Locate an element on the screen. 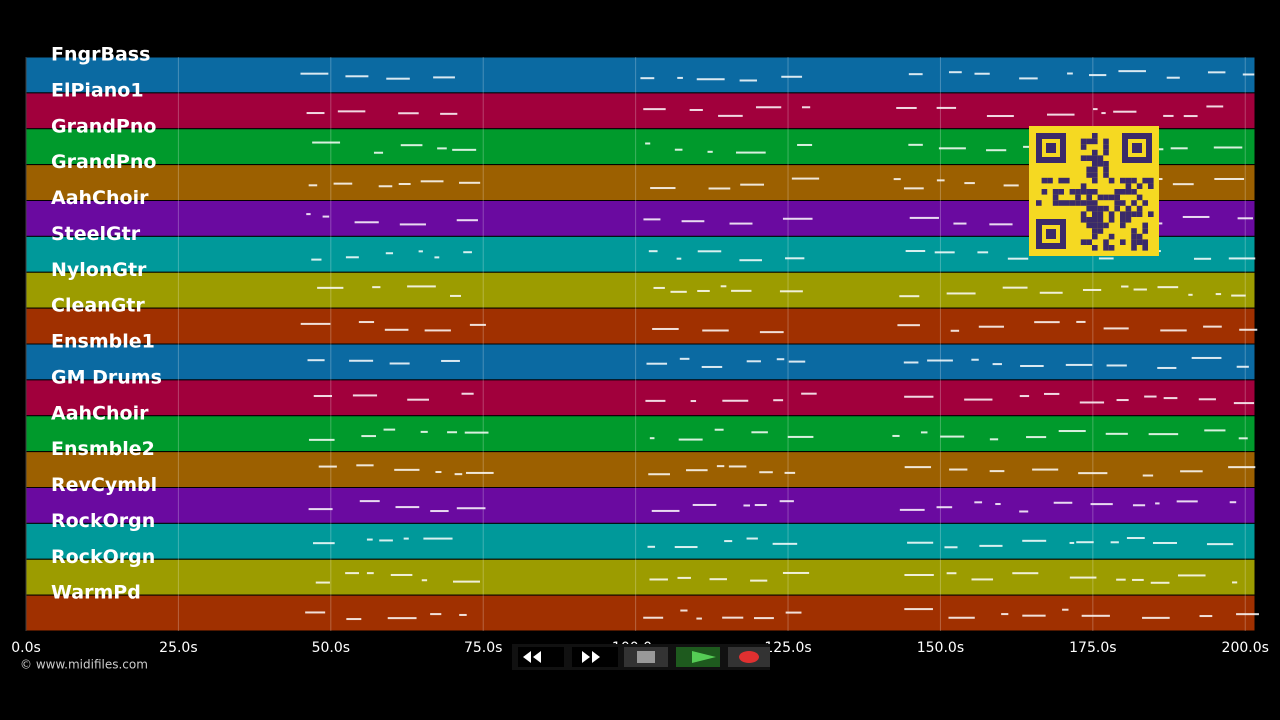 Image resolution: width=1280 pixels, height=720 pixels. track-name: RevCymbl is located at coordinates (104, 485).